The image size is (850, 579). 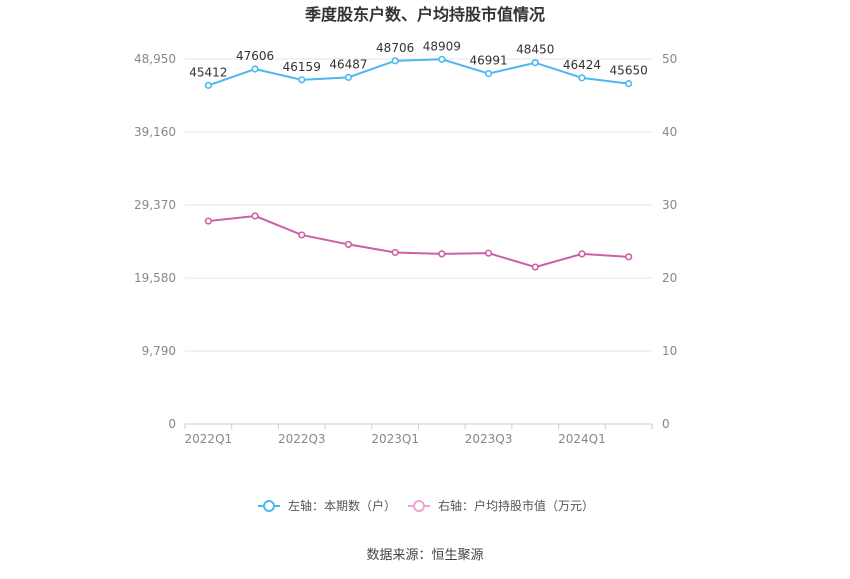 What do you see at coordinates (208, 72) in the screenshot?
I see `data-label: 45412` at bounding box center [208, 72].